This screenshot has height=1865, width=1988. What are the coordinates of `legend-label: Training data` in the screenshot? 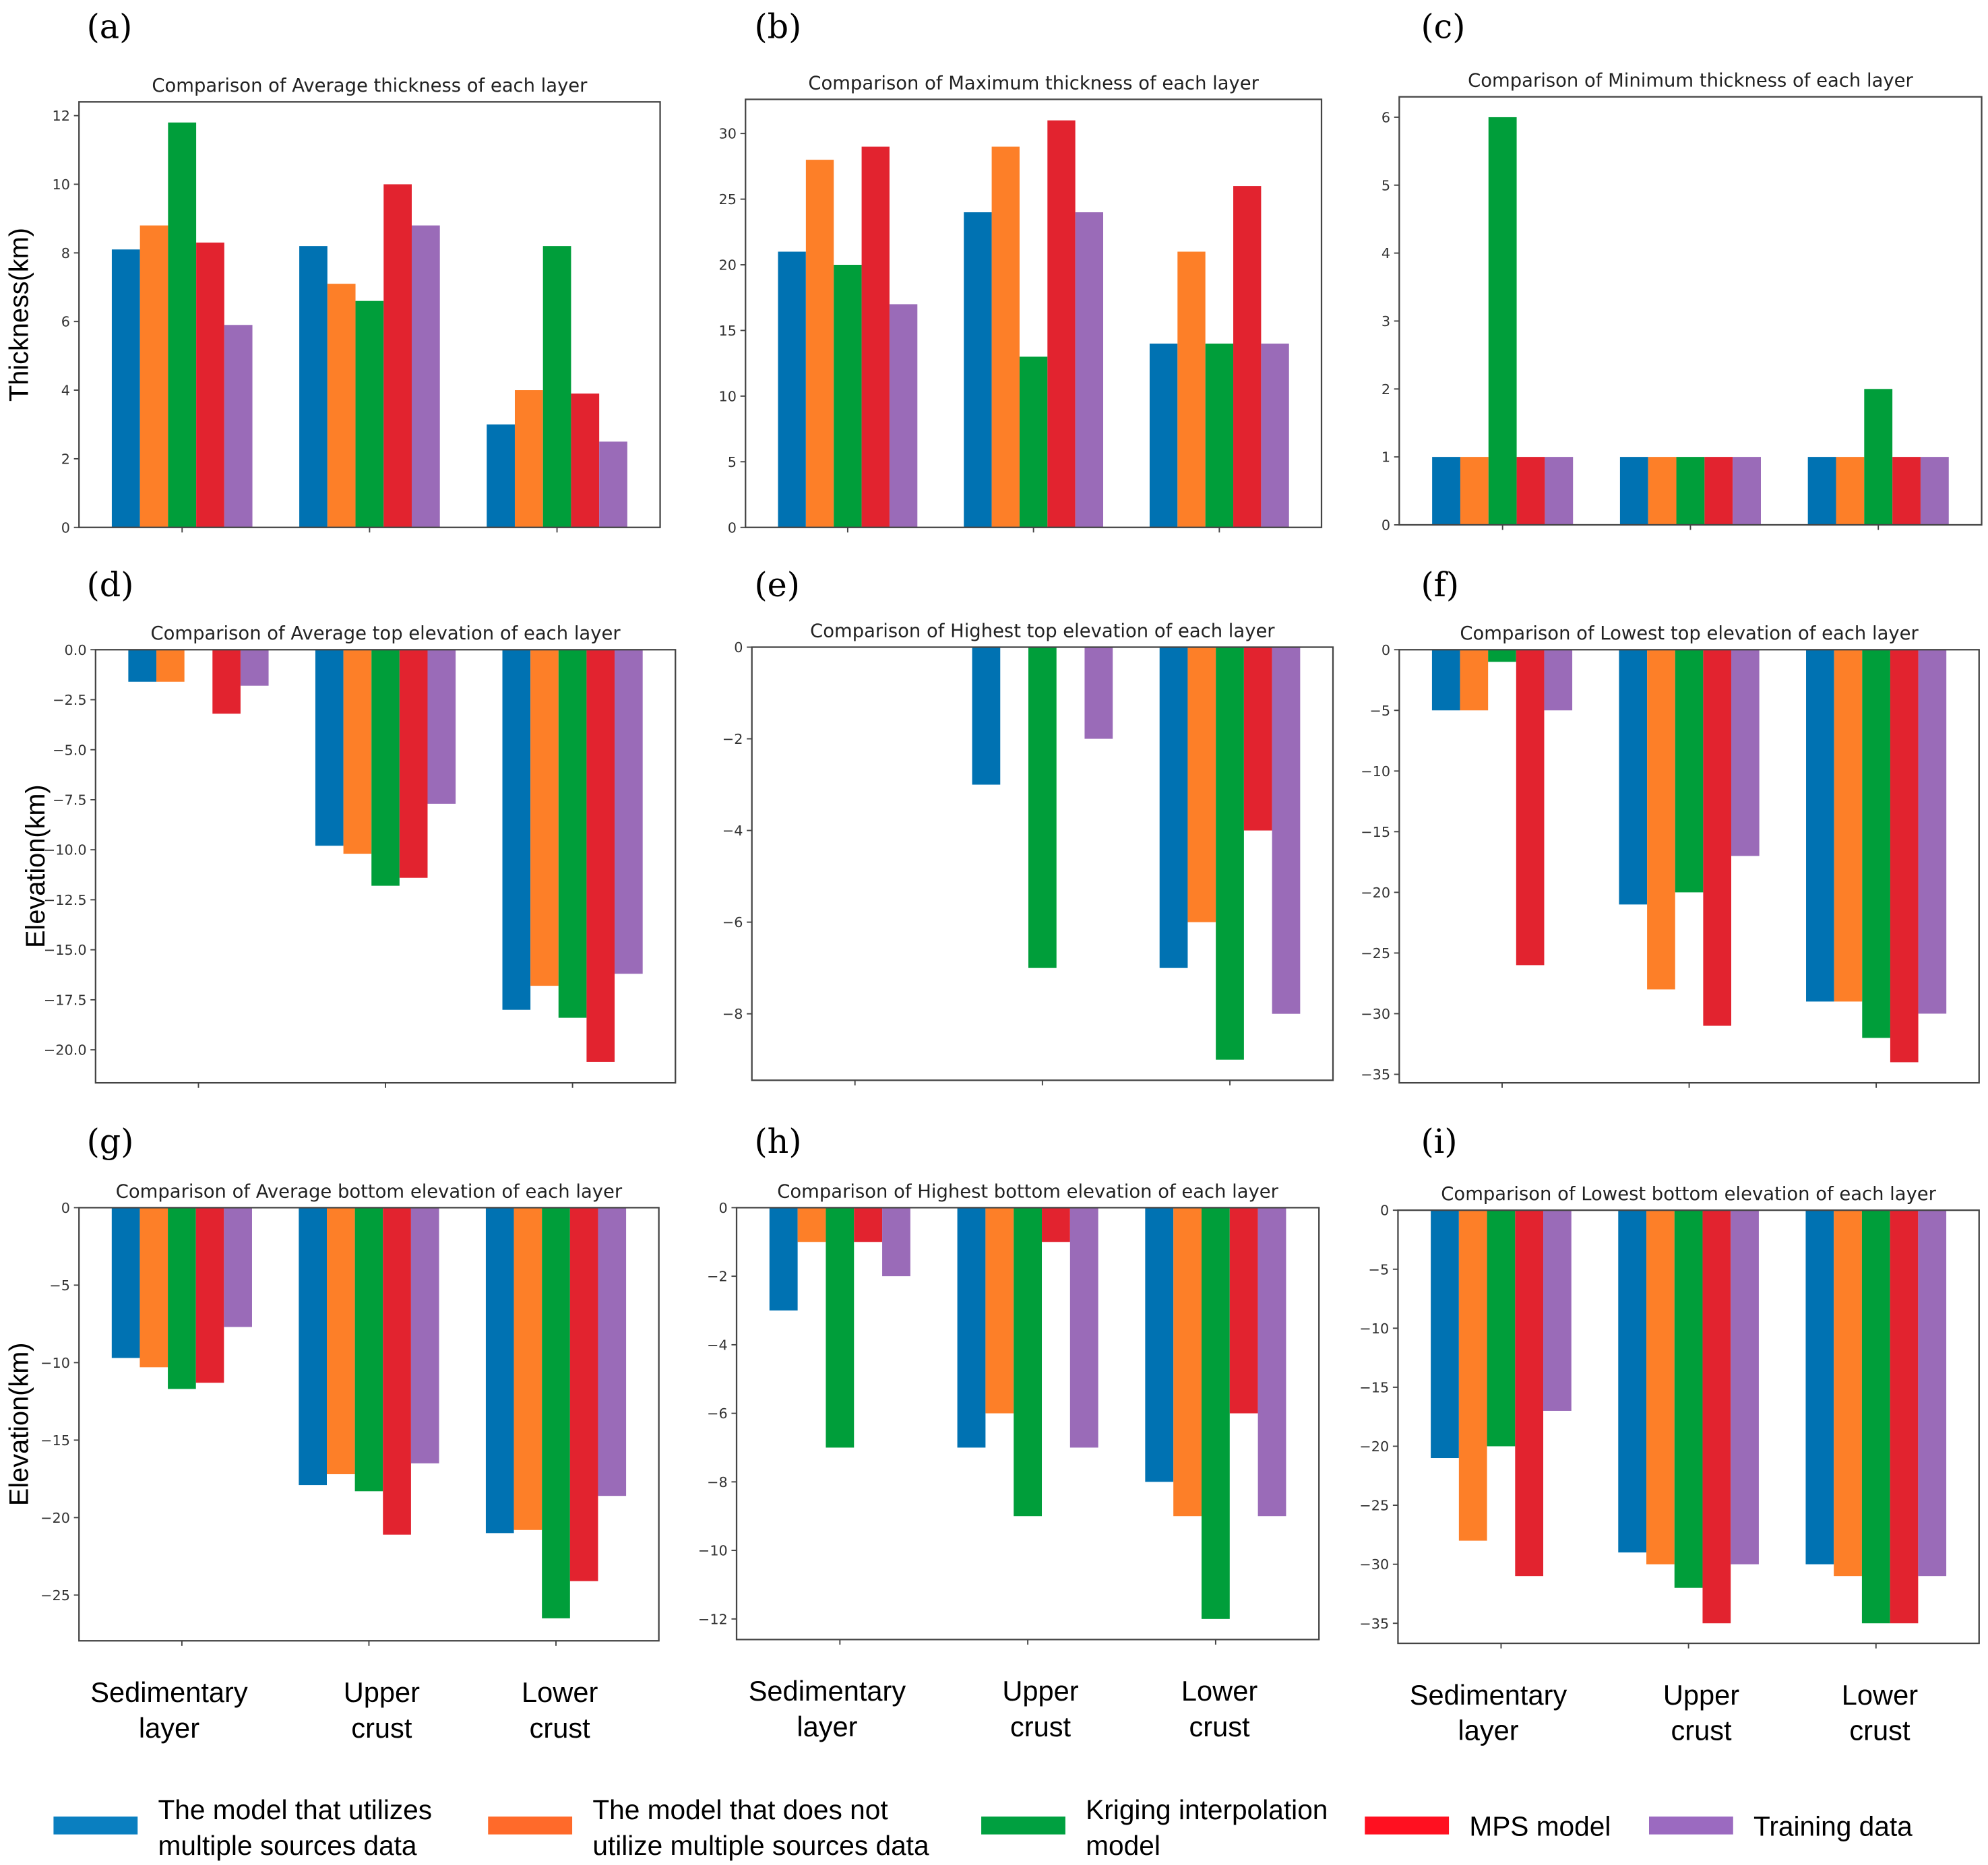 It's located at (1833, 1826).